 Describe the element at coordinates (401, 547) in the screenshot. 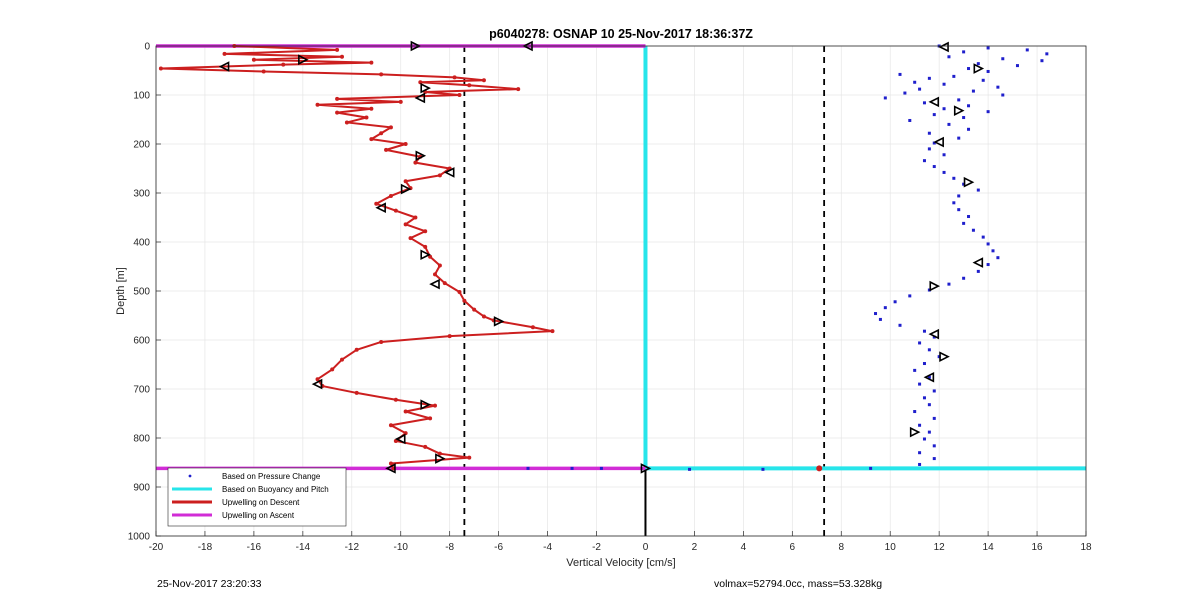

I see `x-tick-label: -10` at that location.